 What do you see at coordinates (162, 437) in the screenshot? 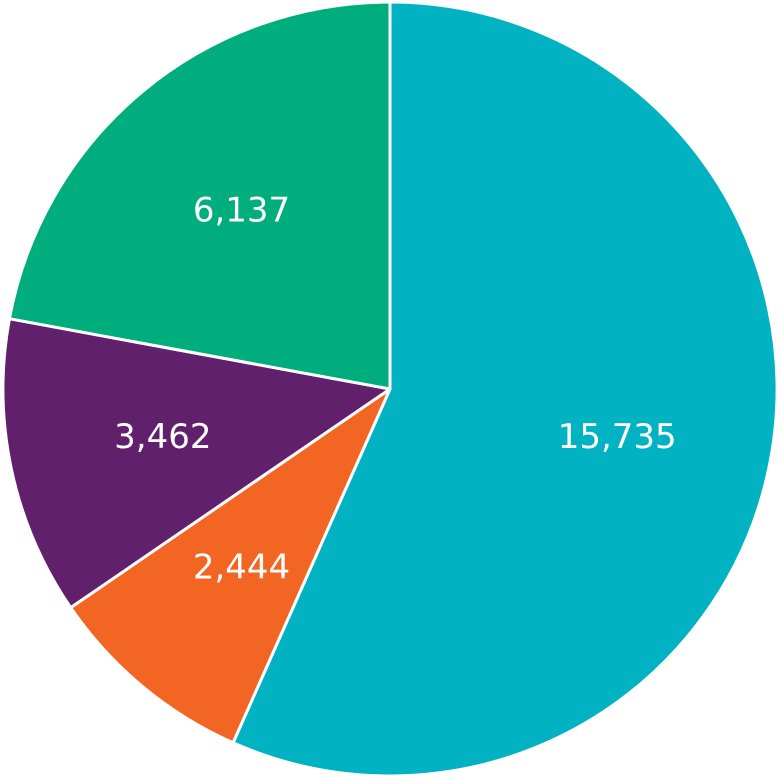
I see `slice-value-label-2: 3,462` at bounding box center [162, 437].